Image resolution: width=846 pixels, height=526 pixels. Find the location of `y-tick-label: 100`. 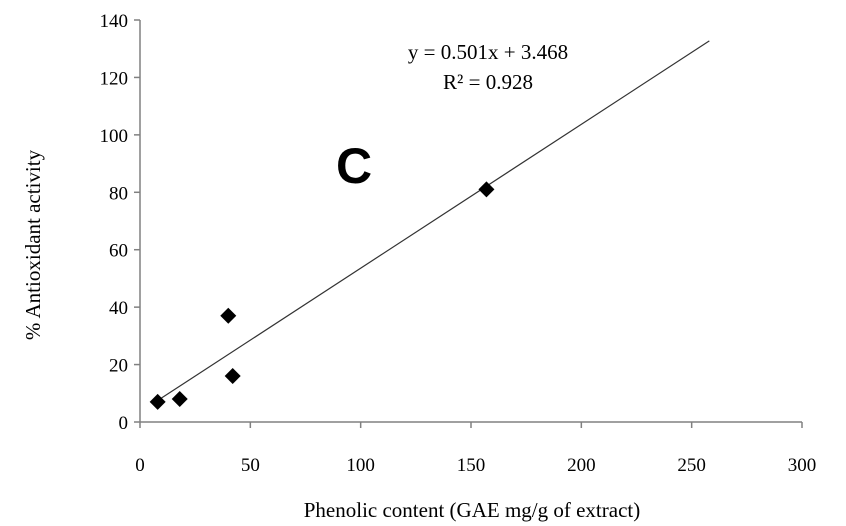

y-tick-label: 100 is located at coordinates (114, 136).